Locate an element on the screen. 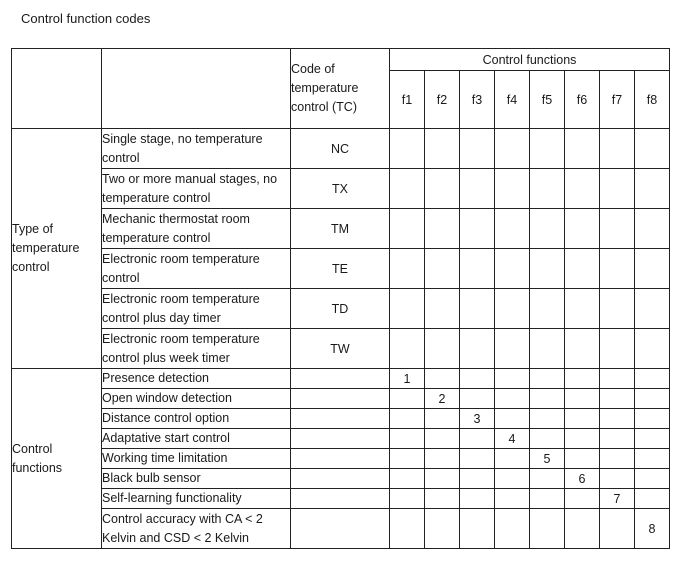 This screenshot has width=677, height=570. table-row: Working time limitation 5 is located at coordinates (341, 458).